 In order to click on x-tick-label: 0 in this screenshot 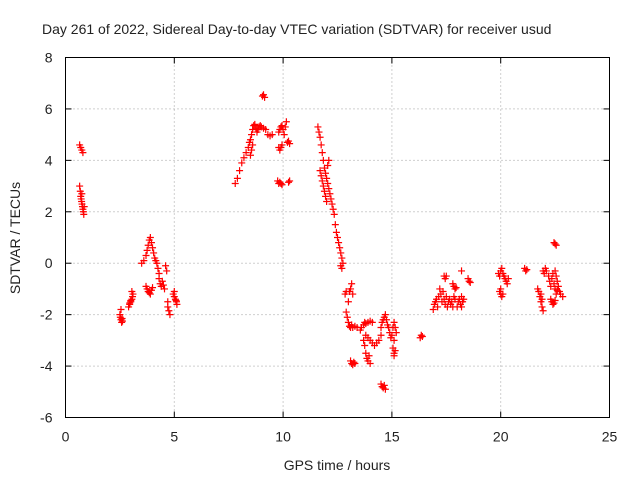, I will do `click(66, 437)`.